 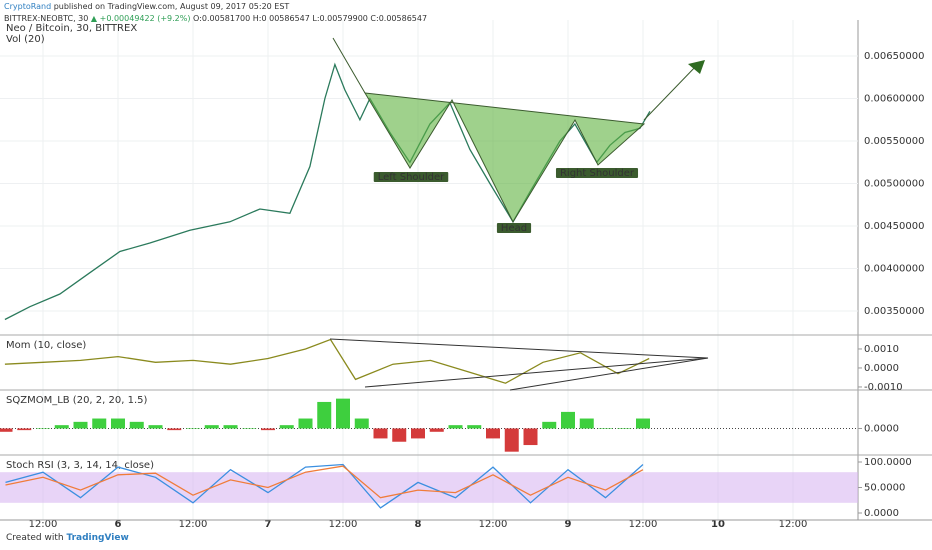 I want to click on y-tick-label: 50.0000, so click(x=884, y=488).